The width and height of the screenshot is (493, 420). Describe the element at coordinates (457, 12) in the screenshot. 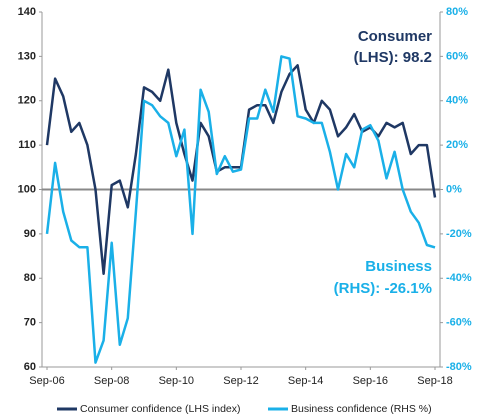

I see `y2-tick-label: 80%` at that location.